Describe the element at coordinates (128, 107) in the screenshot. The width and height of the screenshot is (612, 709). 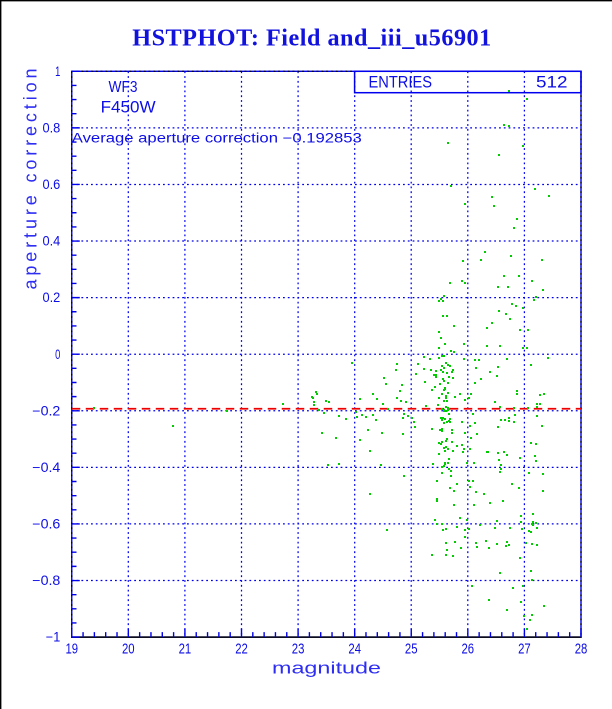
I see `svg-text: F450W` at that location.